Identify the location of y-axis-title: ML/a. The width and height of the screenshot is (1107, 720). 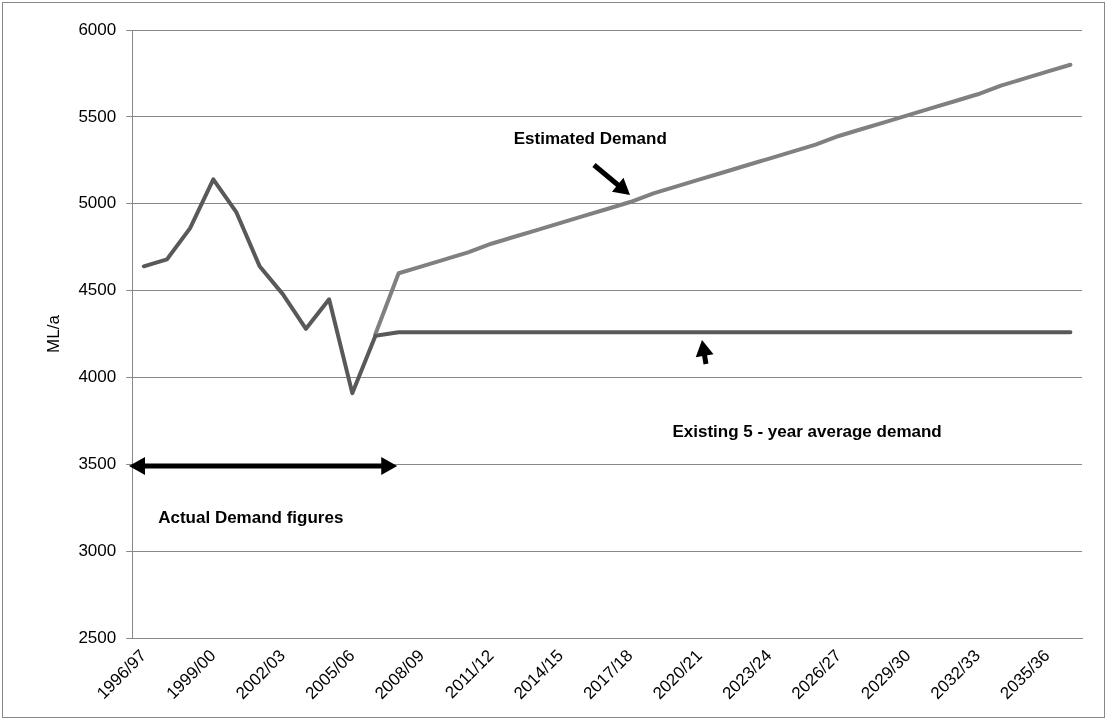
(53, 333).